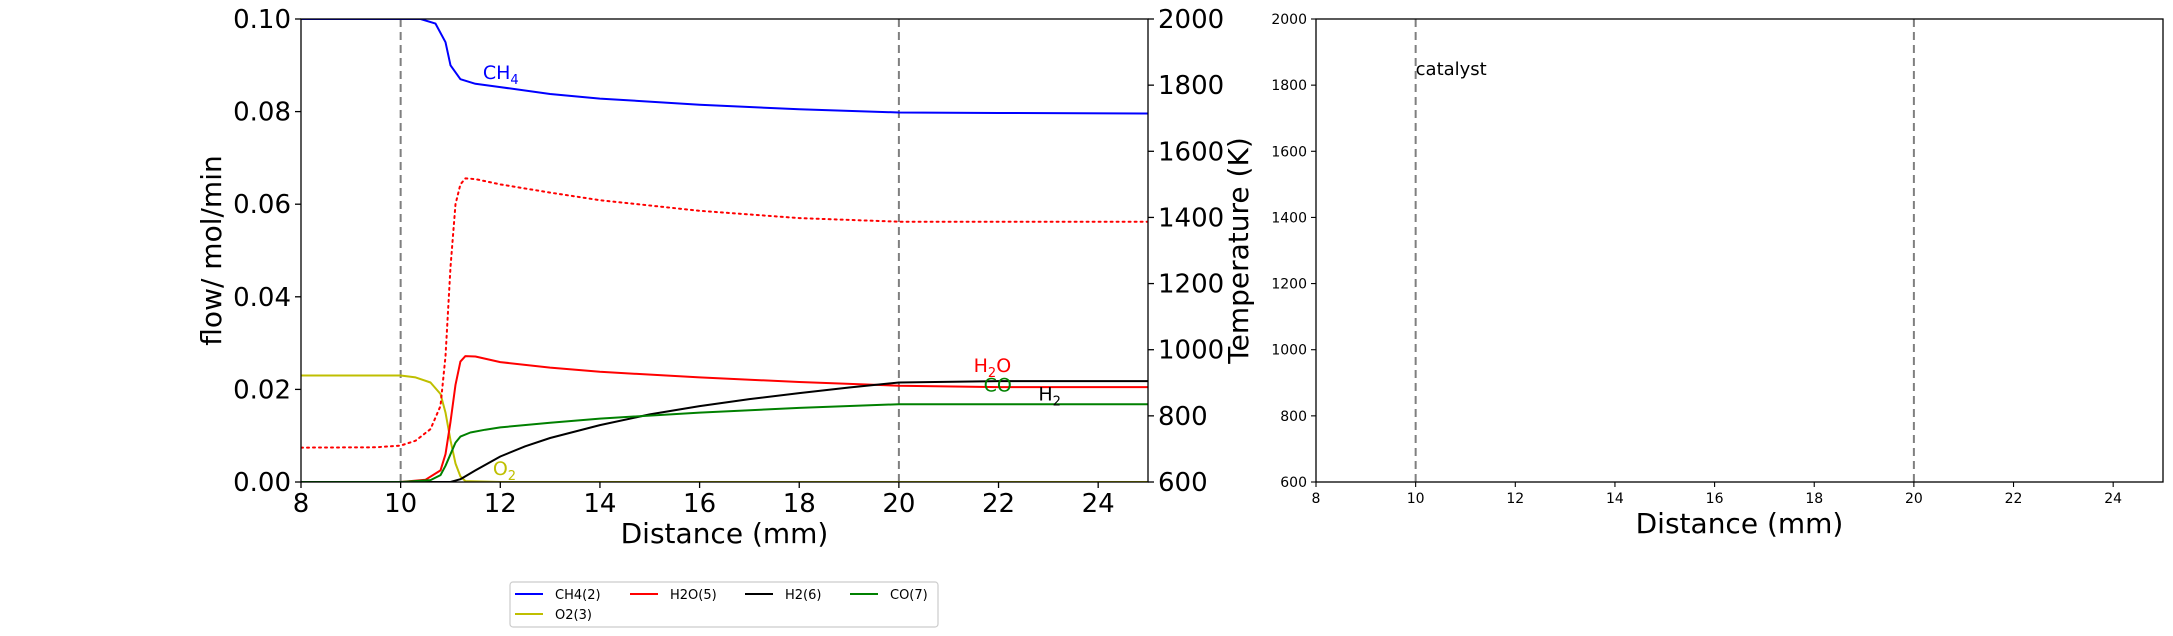  I want to click on annotation-suffix: O, so click(1003, 366).